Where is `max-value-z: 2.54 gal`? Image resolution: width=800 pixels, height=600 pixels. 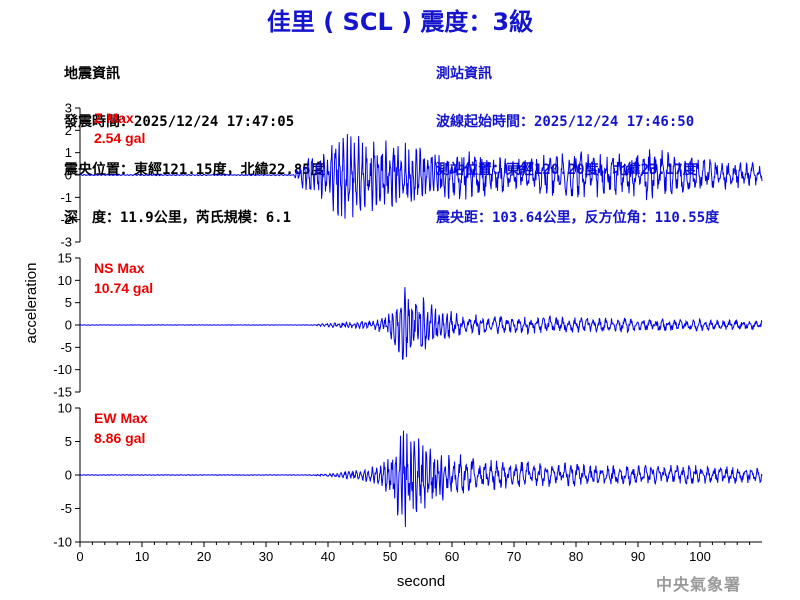
max-value-z: 2.54 gal is located at coordinates (119, 138).